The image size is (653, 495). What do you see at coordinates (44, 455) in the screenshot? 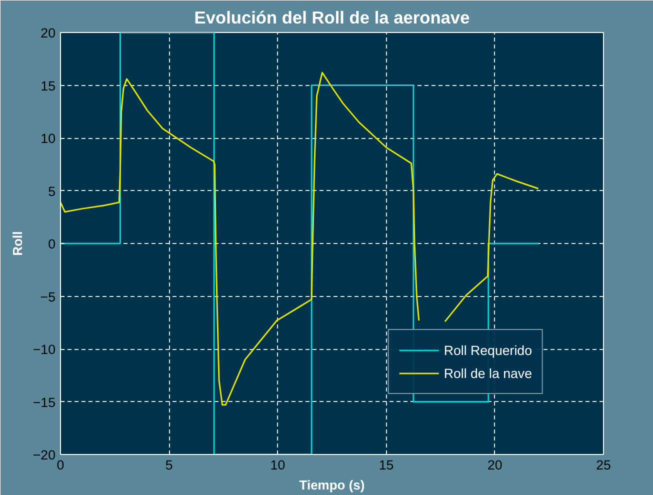
I see `y-tick-label: −20` at bounding box center [44, 455].